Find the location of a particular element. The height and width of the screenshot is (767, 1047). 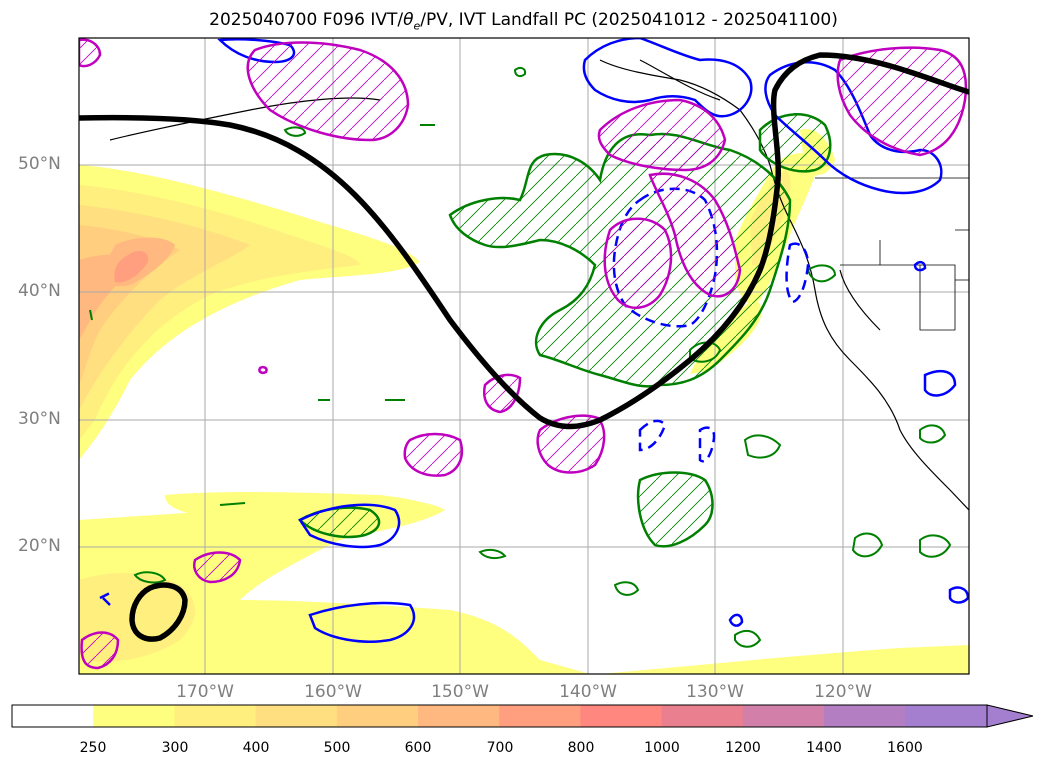

colorbar-tick: 500 is located at coordinates (337, 748).